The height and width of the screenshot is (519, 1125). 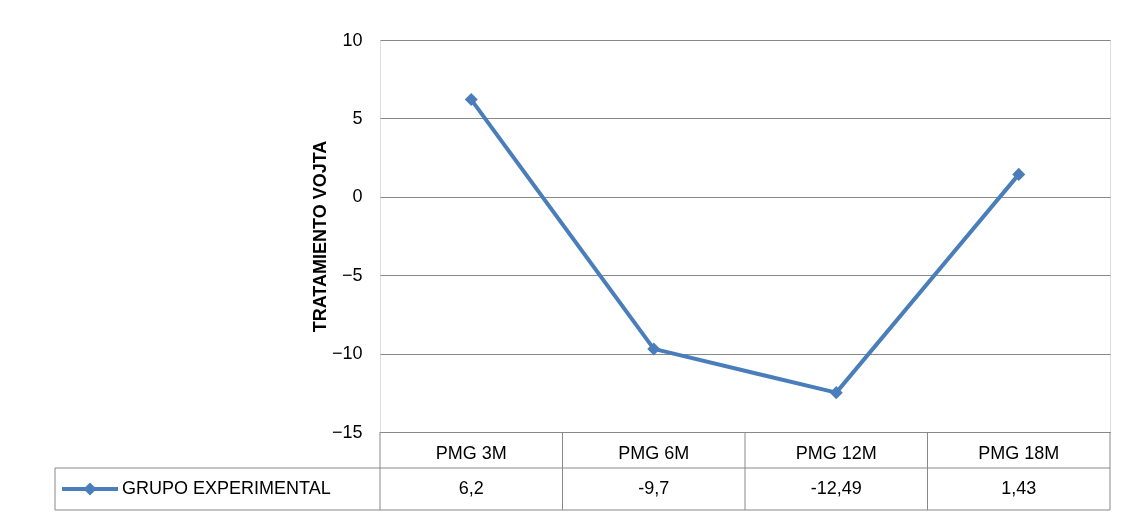 What do you see at coordinates (357, 196) in the screenshot?
I see `y-tick-label: 0` at bounding box center [357, 196].